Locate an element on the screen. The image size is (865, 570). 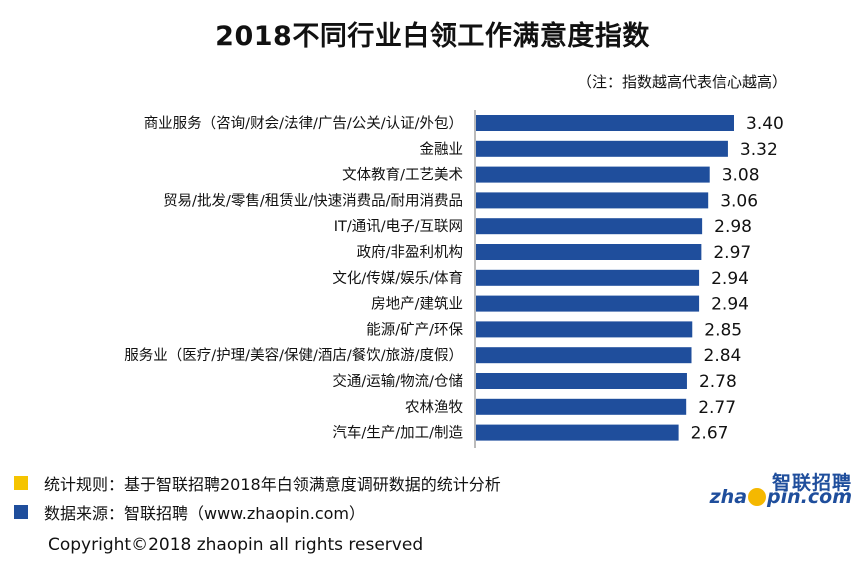
category-label: 贸易/批发/零售/租赁业/快速消费品/耐用消费品 is located at coordinates (313, 200).